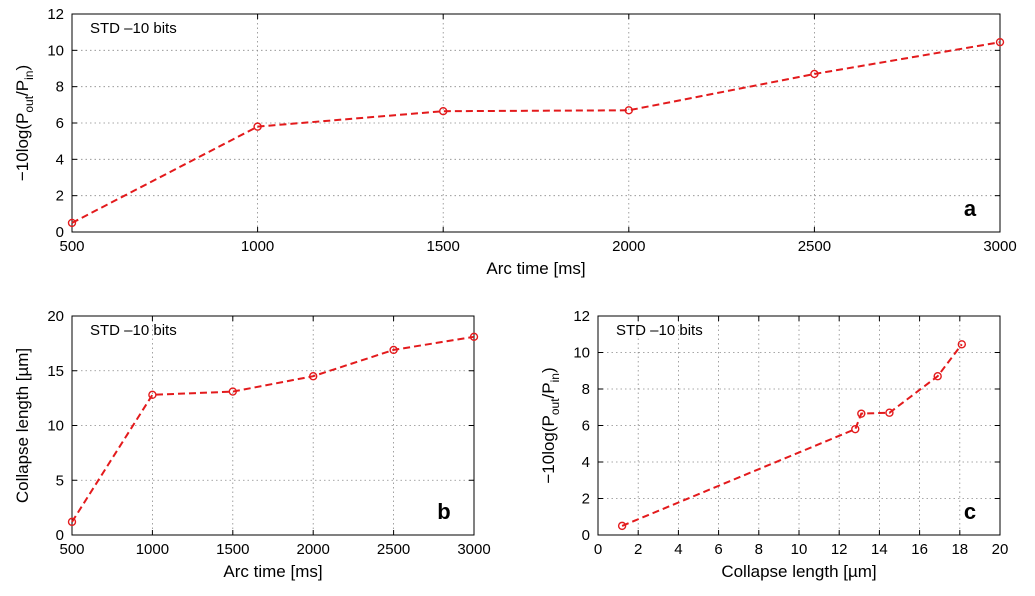 This screenshot has width=1035, height=596. Describe the element at coordinates (60, 480) in the screenshot. I see `y-tick-label: 5` at that location.